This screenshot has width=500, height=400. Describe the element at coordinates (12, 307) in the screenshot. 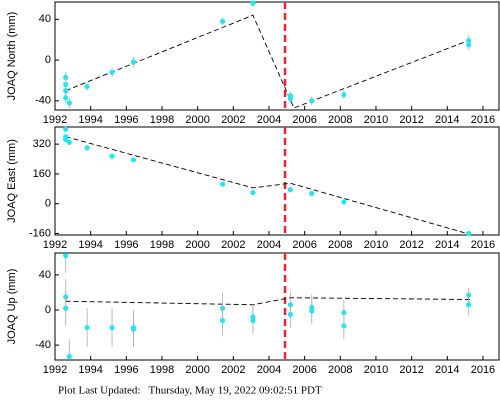

I see `y-axis-label: JOAQ Up (mm)` at that location.